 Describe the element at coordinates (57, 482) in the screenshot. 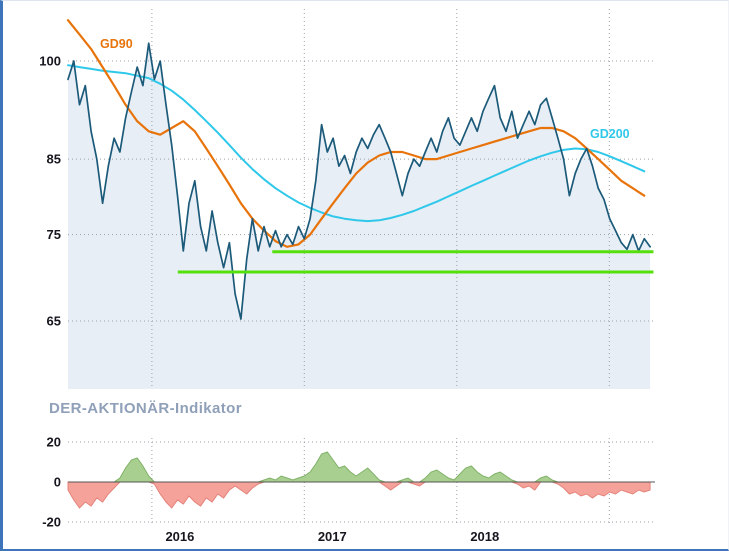

I see `indicator-y-axis-tick: 0` at that location.